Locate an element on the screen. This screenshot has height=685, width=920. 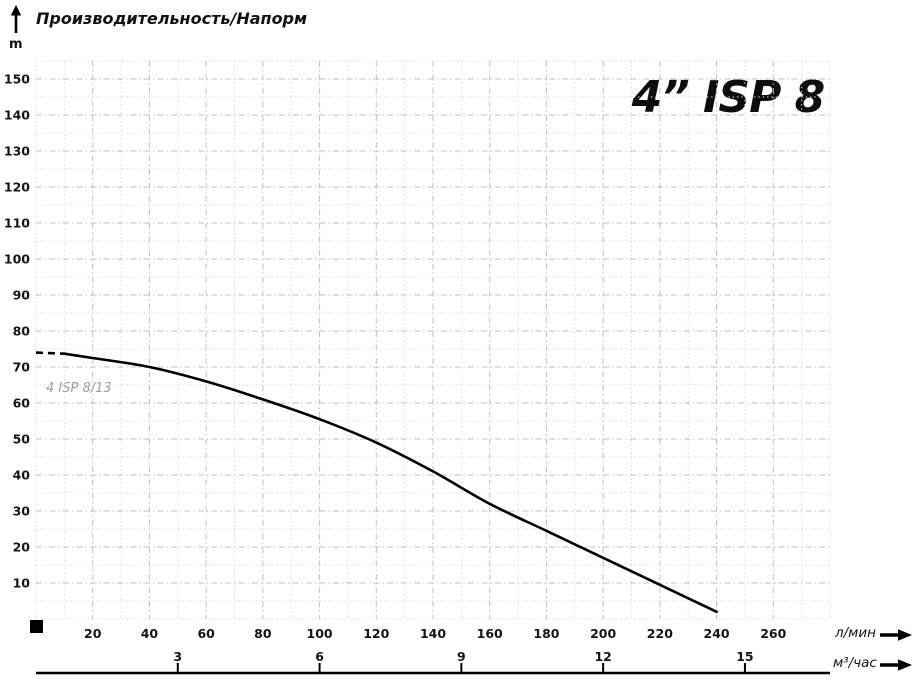
x-axis-secondary-arrow-icon is located at coordinates (896, 665).